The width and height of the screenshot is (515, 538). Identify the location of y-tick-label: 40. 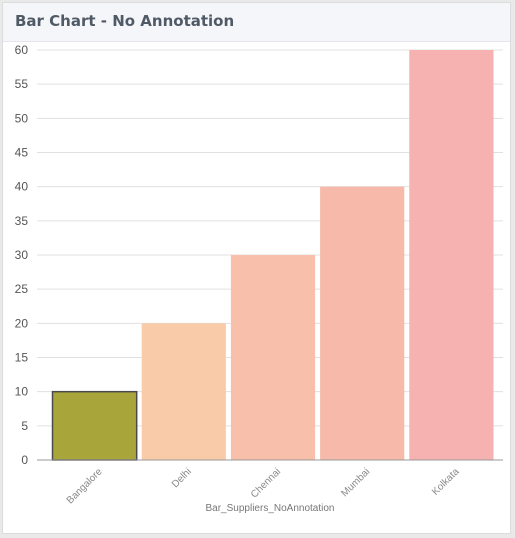
(22, 187).